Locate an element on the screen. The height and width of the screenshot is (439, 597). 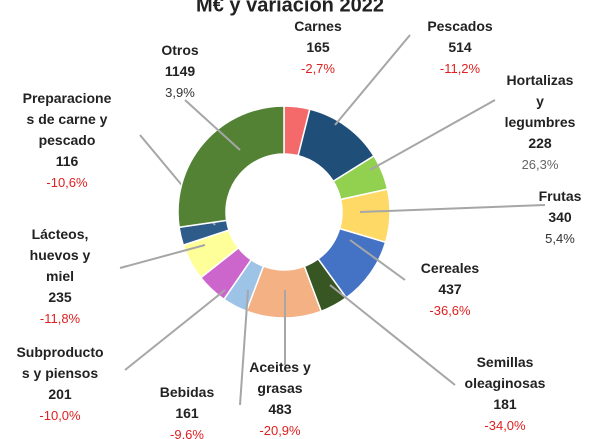
slice-label: Pescados 514 -11,2% is located at coordinates (459, 47).